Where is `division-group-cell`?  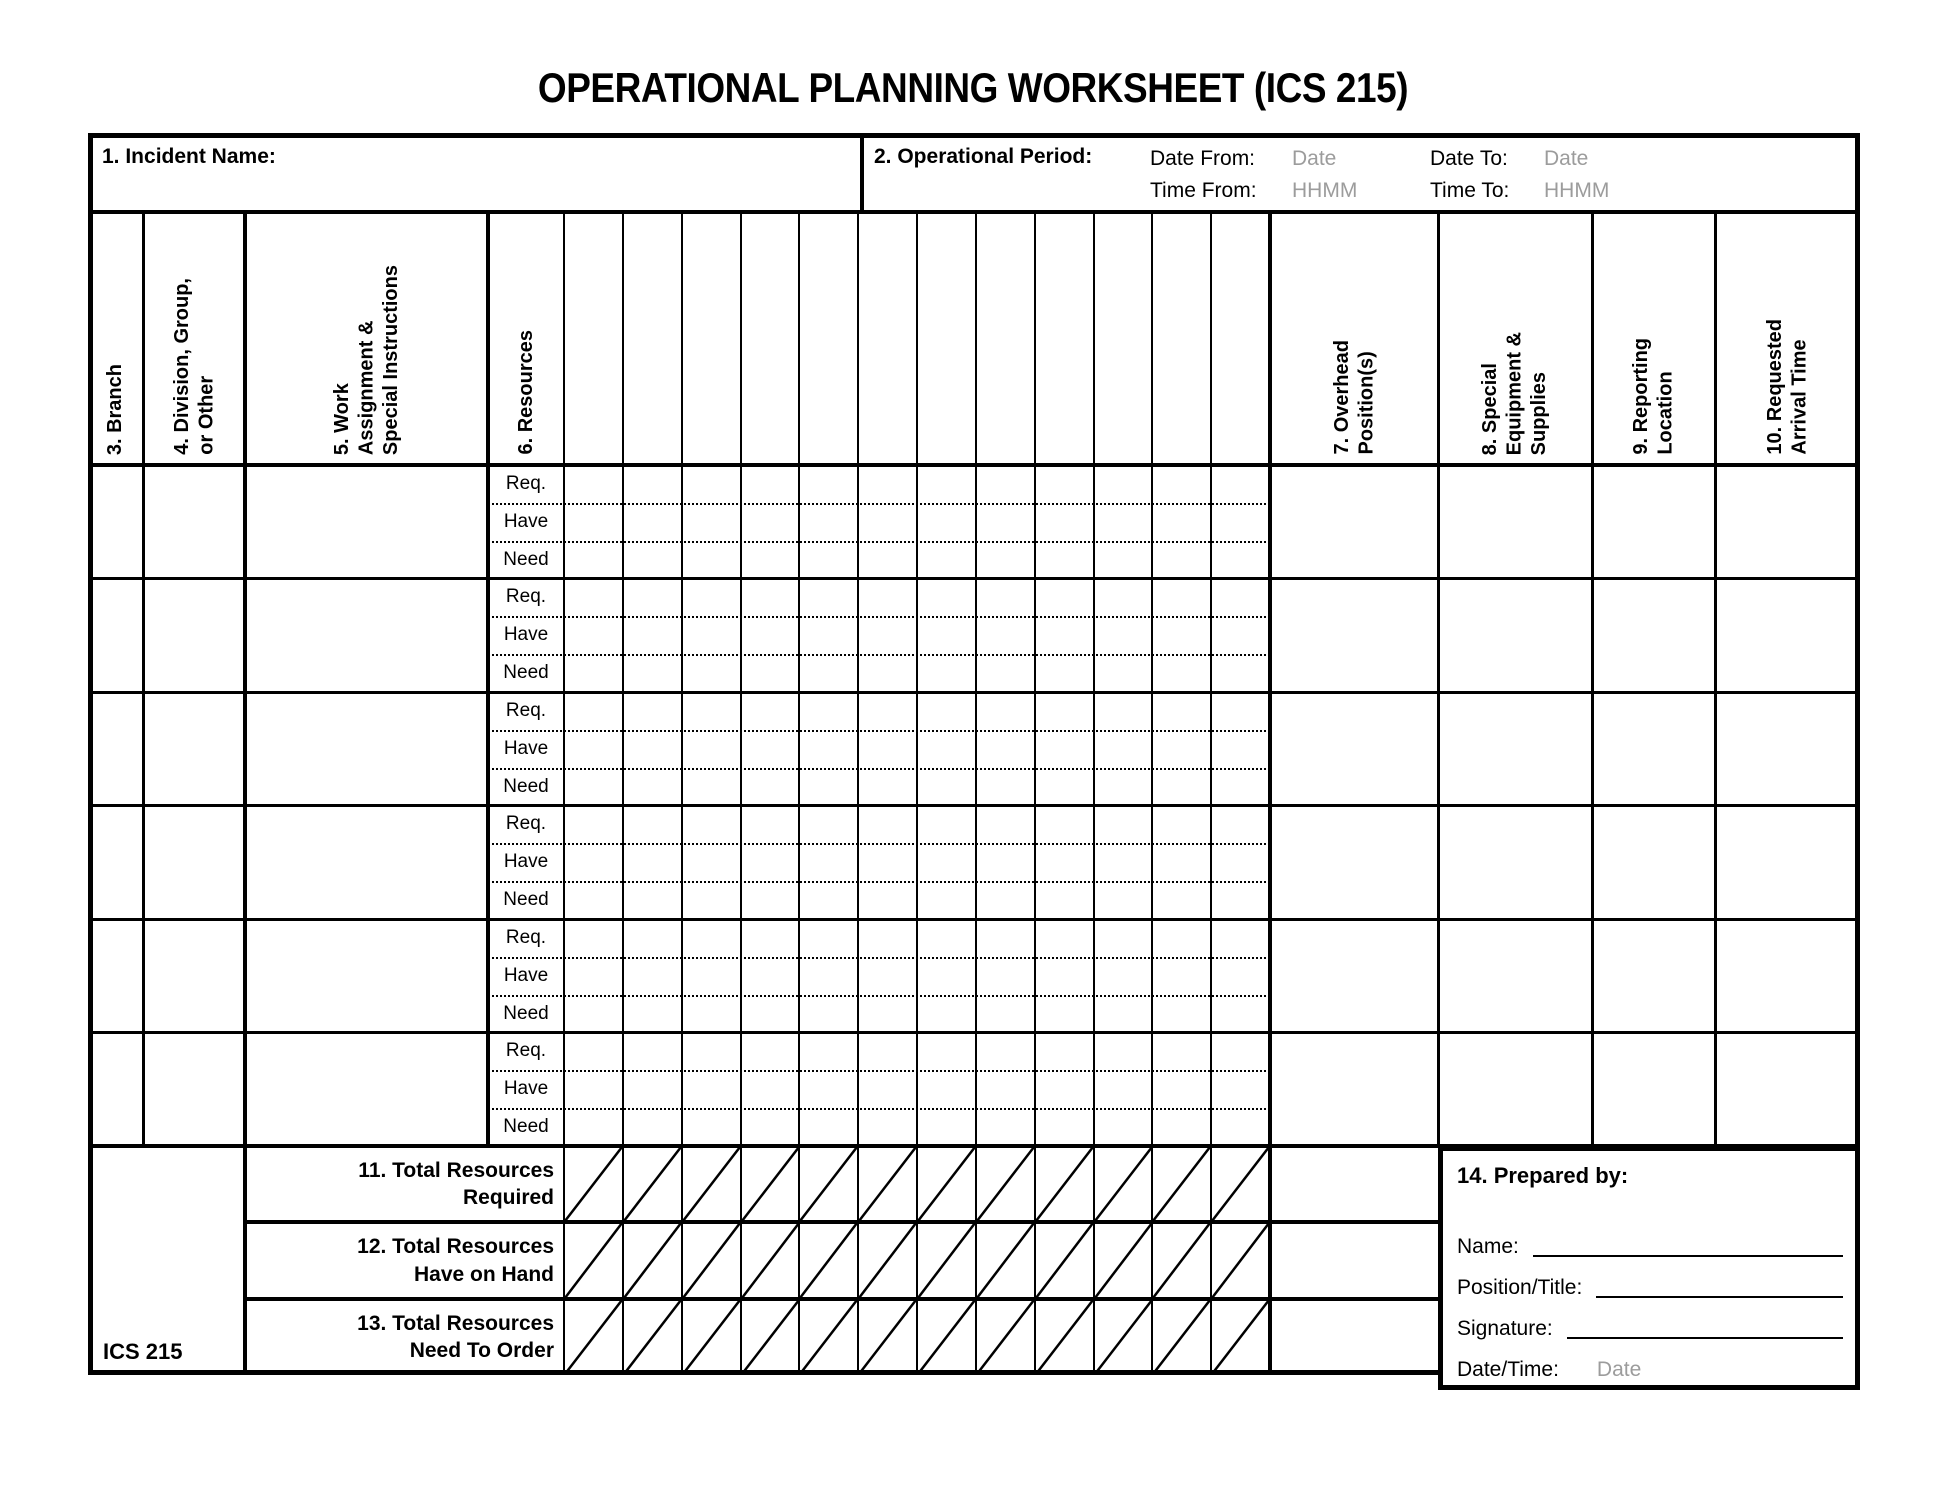 division-group-cell is located at coordinates (194, 636).